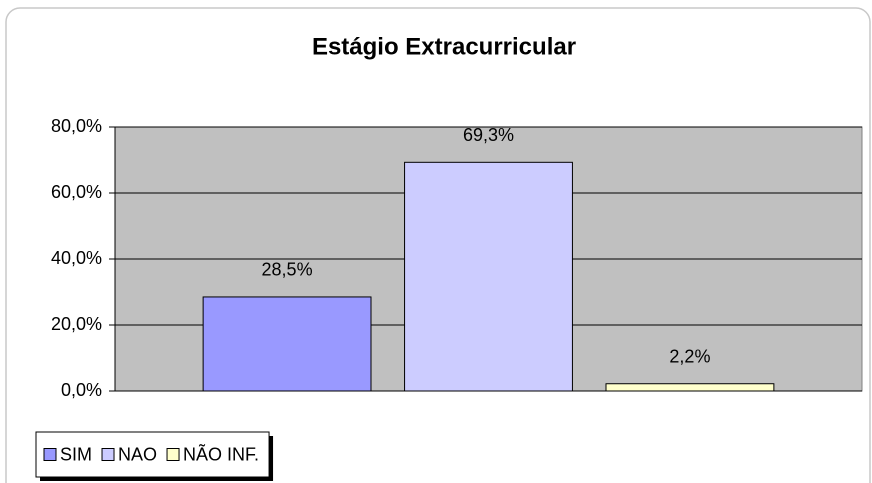 The width and height of the screenshot is (872, 483). What do you see at coordinates (488, 135) in the screenshot?
I see `data-label: 69,3%` at bounding box center [488, 135].